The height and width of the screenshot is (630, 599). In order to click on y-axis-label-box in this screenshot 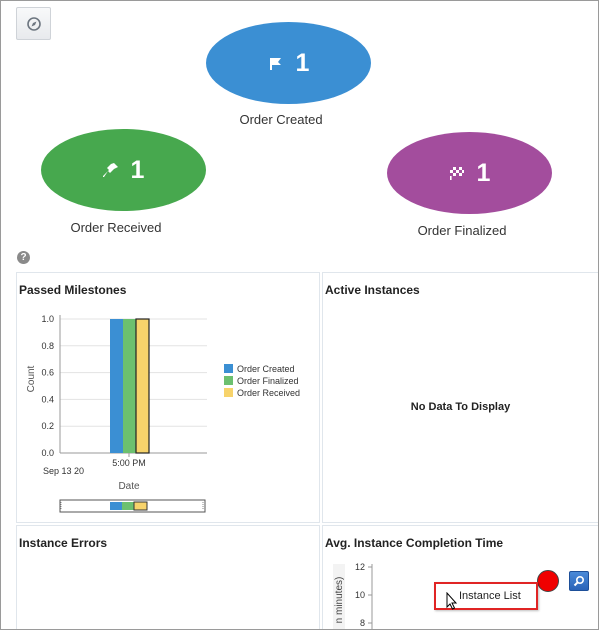, I will do `click(339, 596)`.